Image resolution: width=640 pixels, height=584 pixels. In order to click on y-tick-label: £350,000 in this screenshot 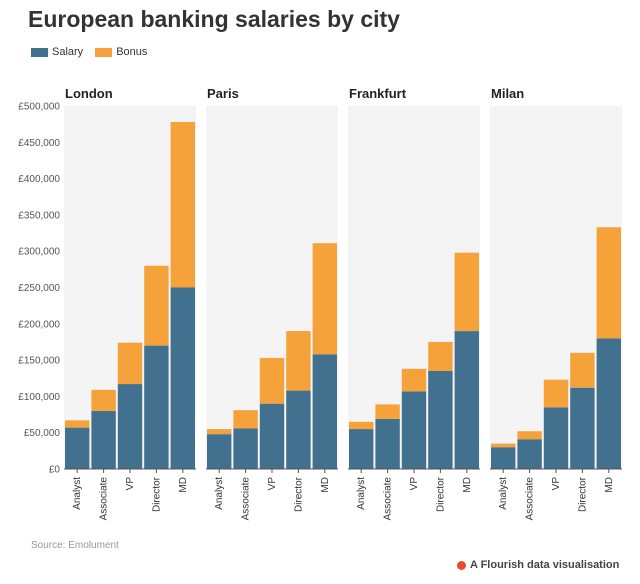, I will do `click(39, 215)`.